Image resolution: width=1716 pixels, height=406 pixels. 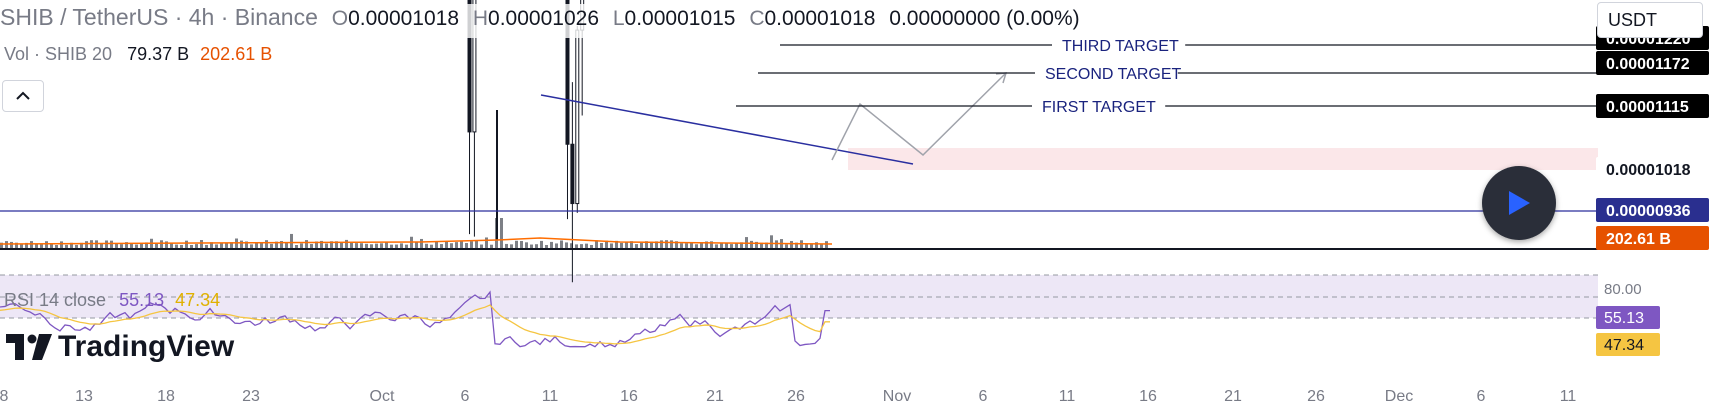 I want to click on volume-legend-value: 79.37 B, so click(x=158, y=54).